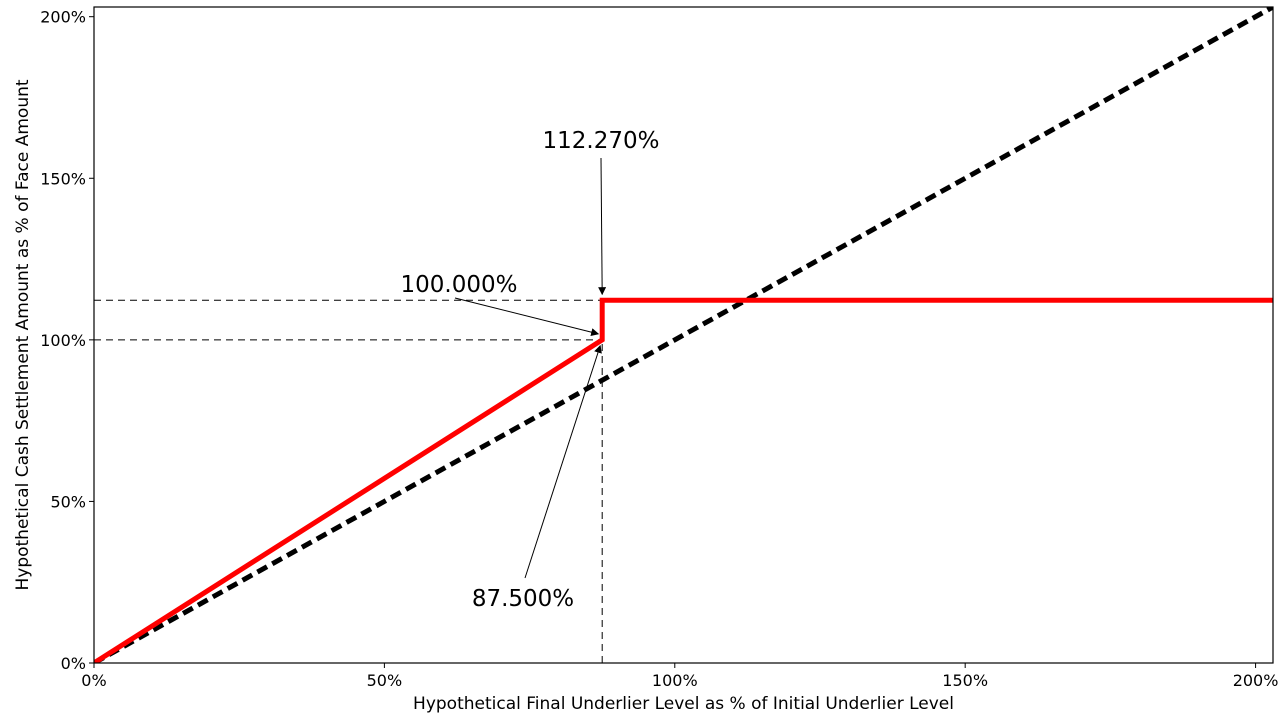 The width and height of the screenshot is (1280, 720). I want to click on x-tick-label: 0%, so click(93, 680).